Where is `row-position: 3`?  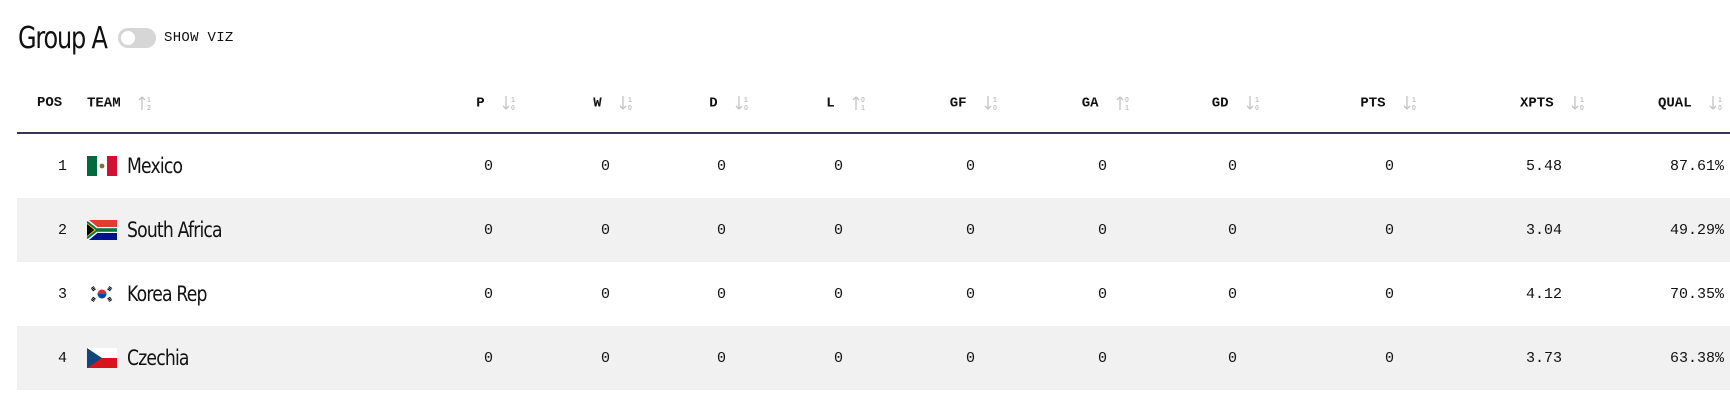 row-position: 3 is located at coordinates (62, 294).